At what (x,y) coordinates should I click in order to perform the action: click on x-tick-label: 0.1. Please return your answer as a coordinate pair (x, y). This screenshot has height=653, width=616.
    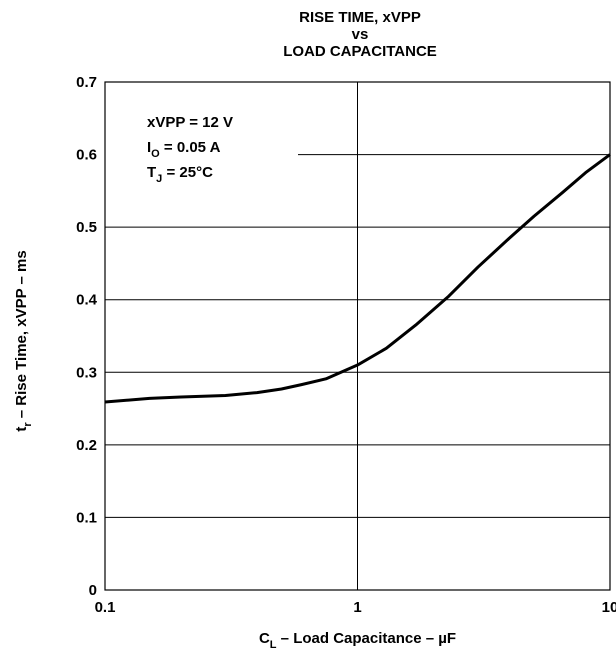
    Looking at the image, I should click on (105, 607).